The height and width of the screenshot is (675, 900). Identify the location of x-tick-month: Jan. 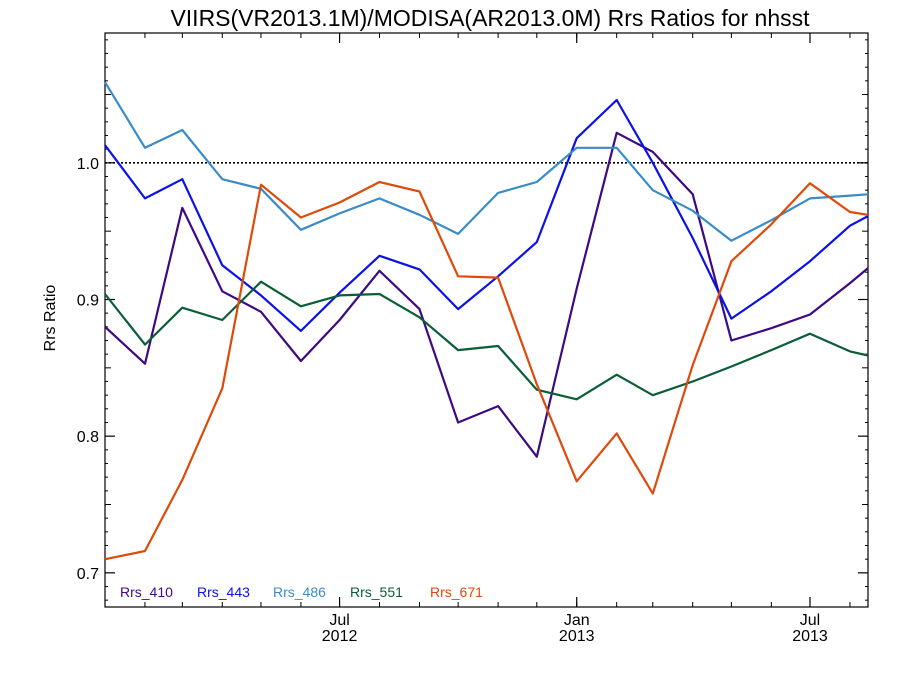
(577, 620).